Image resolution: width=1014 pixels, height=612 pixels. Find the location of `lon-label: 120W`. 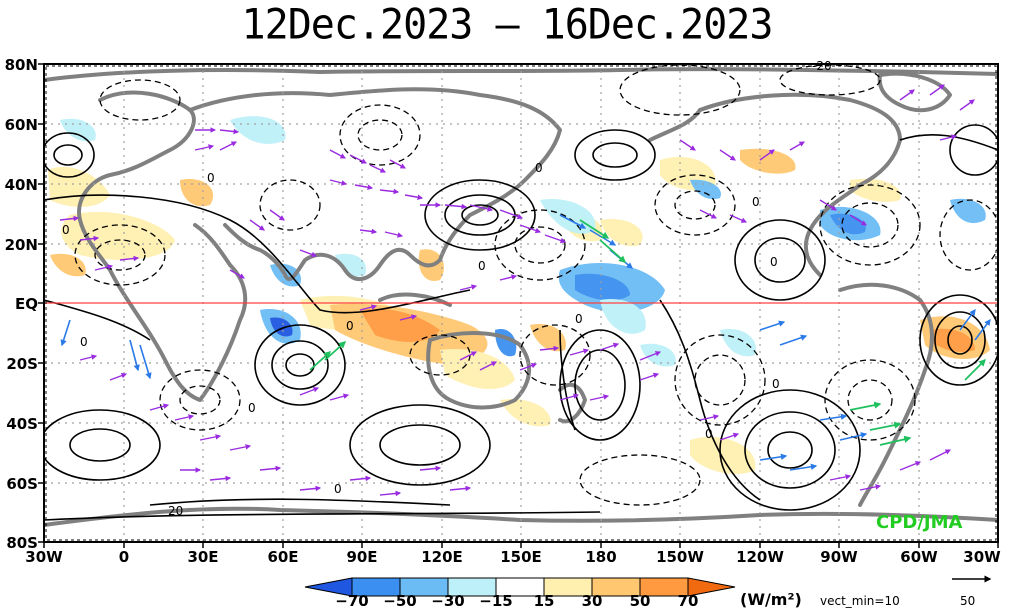

lon-label: 120W is located at coordinates (760, 557).